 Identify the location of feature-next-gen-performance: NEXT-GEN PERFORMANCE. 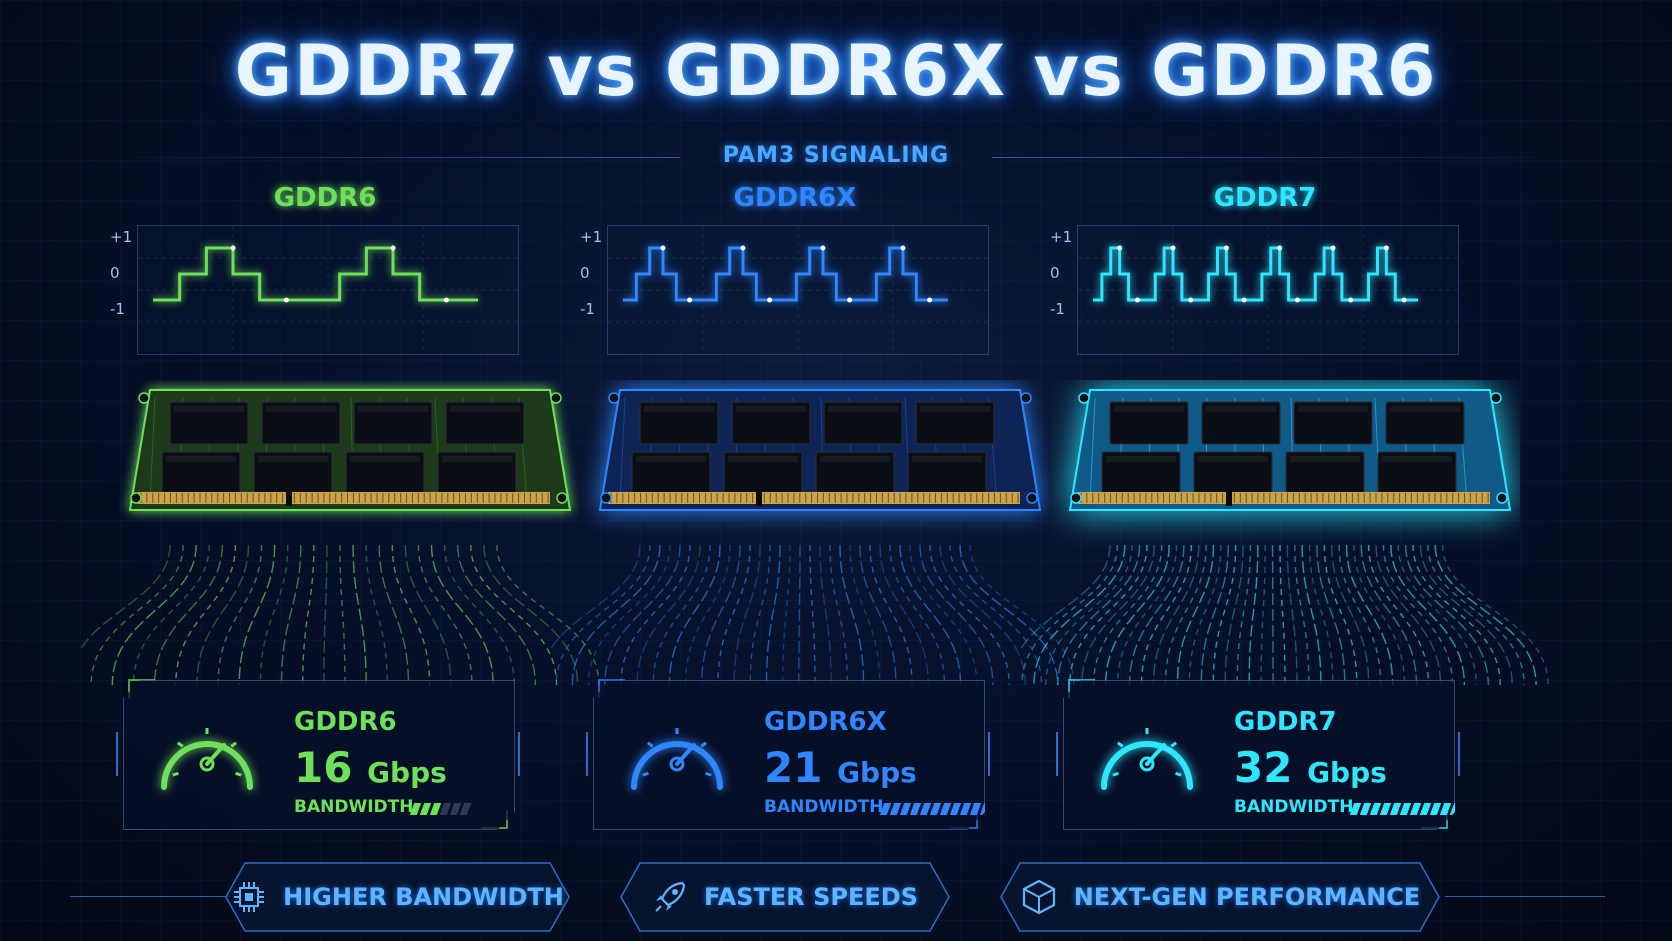
(1220, 897).